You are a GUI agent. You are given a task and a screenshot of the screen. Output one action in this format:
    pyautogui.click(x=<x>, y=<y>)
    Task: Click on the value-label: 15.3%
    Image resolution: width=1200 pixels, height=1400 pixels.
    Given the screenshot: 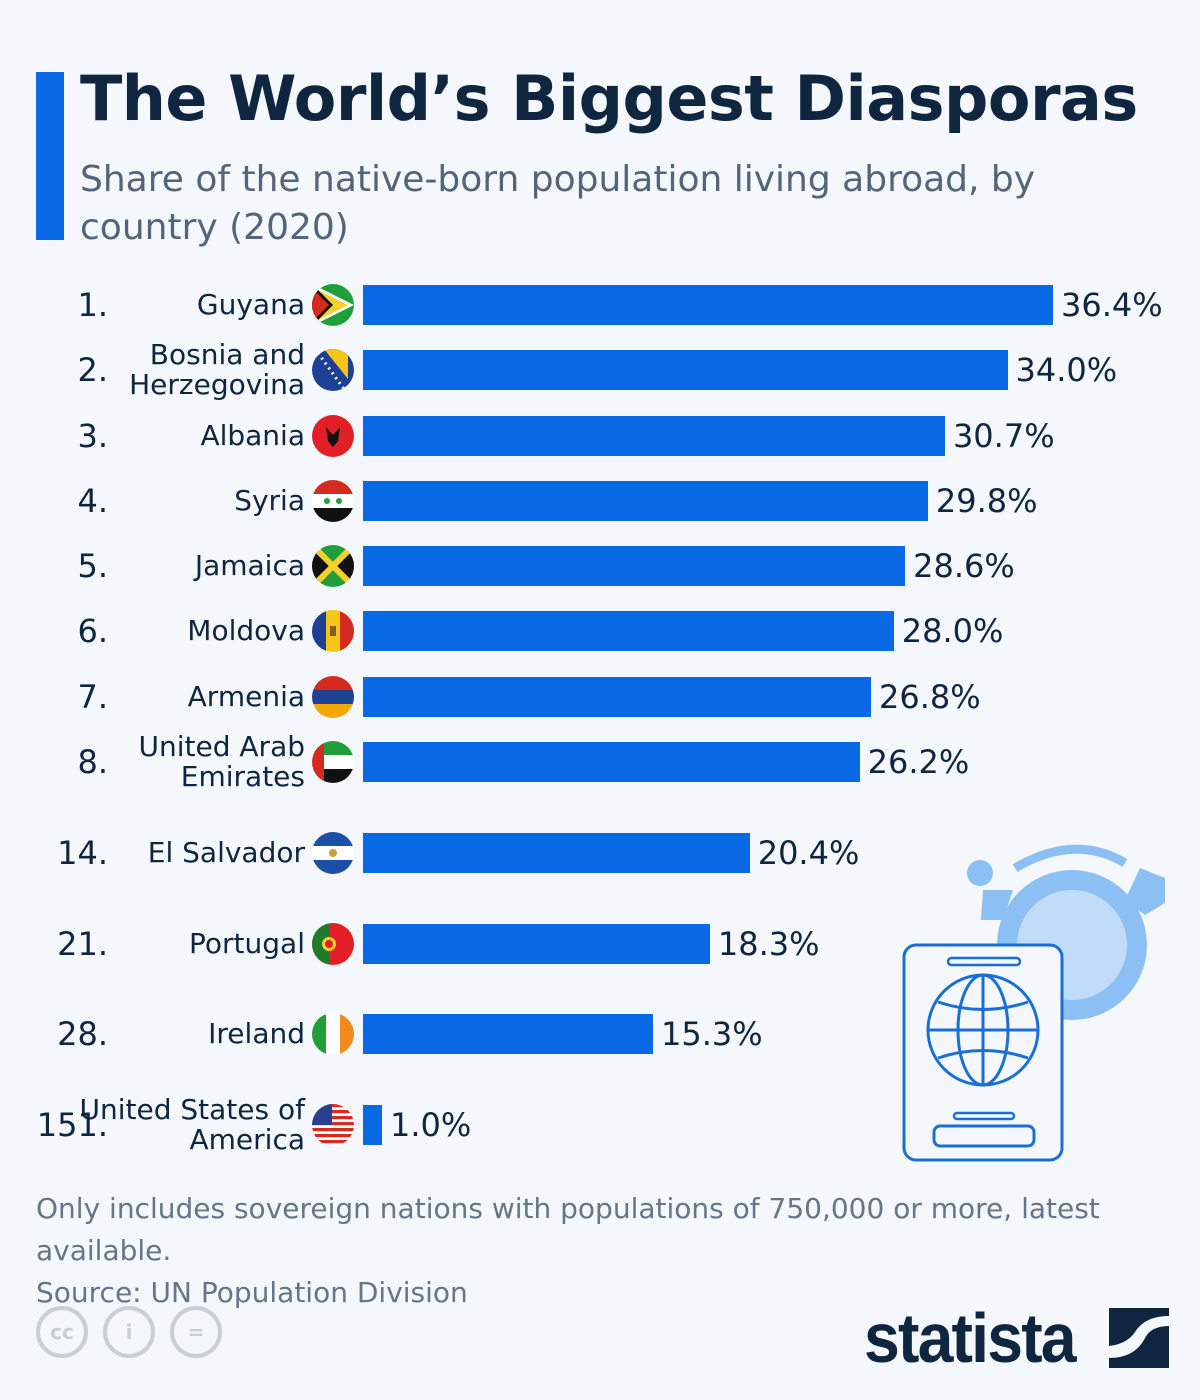 What is the action you would take?
    pyautogui.click(x=712, y=1034)
    